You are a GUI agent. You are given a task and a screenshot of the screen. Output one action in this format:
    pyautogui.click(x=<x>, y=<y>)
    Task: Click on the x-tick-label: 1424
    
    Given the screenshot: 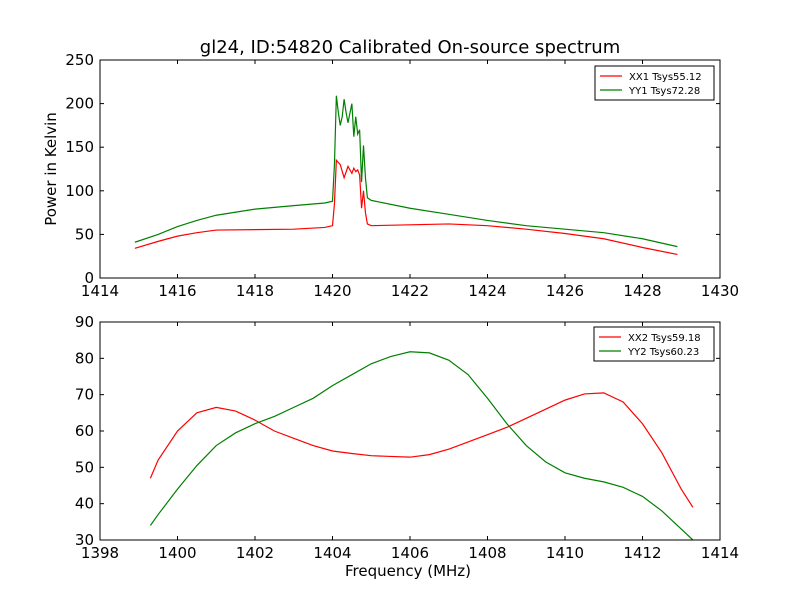 What is the action you would take?
    pyautogui.click(x=487, y=291)
    